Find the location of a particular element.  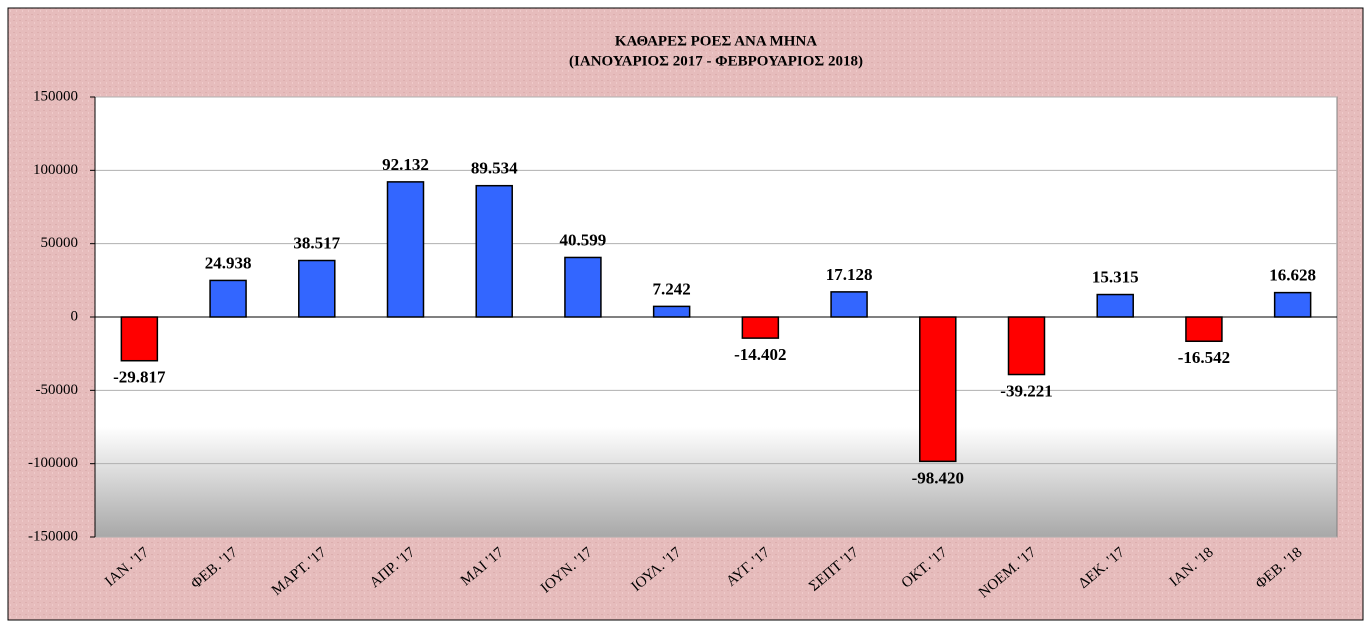

value-label: 38.517 is located at coordinates (316, 242).